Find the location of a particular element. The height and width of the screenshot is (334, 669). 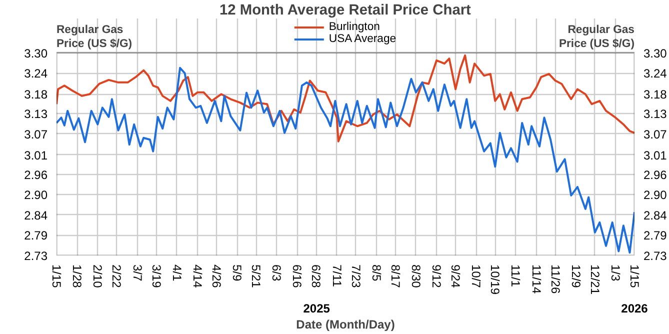

x-tick-label: 7/23 is located at coordinates (355, 276).